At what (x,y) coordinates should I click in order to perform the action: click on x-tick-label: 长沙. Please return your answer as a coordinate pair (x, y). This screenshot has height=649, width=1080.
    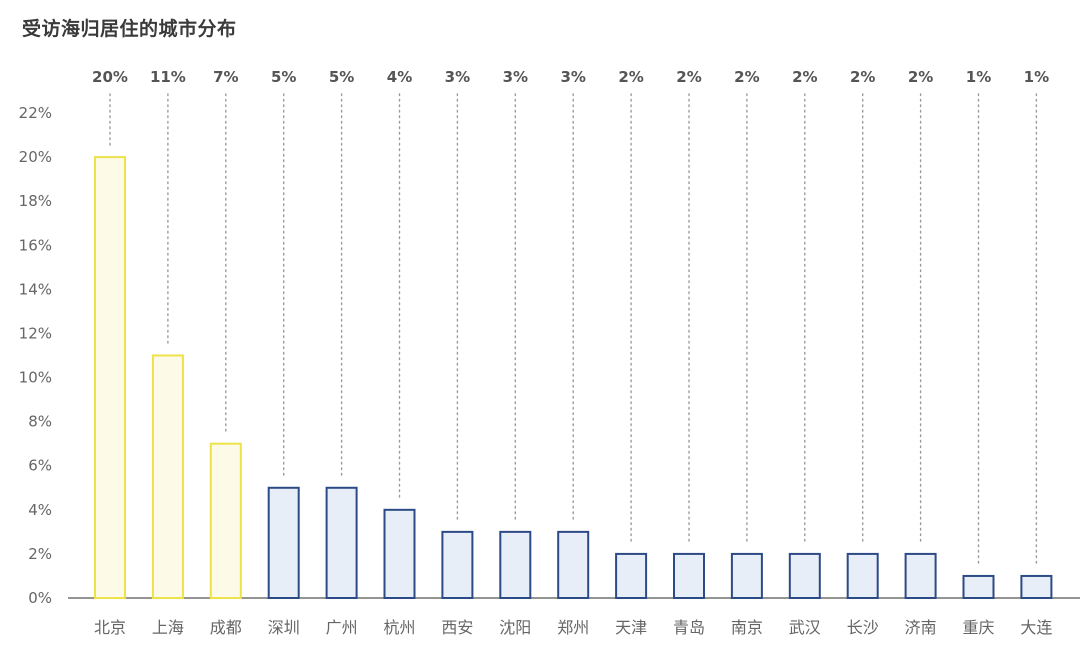
    Looking at the image, I should click on (863, 627).